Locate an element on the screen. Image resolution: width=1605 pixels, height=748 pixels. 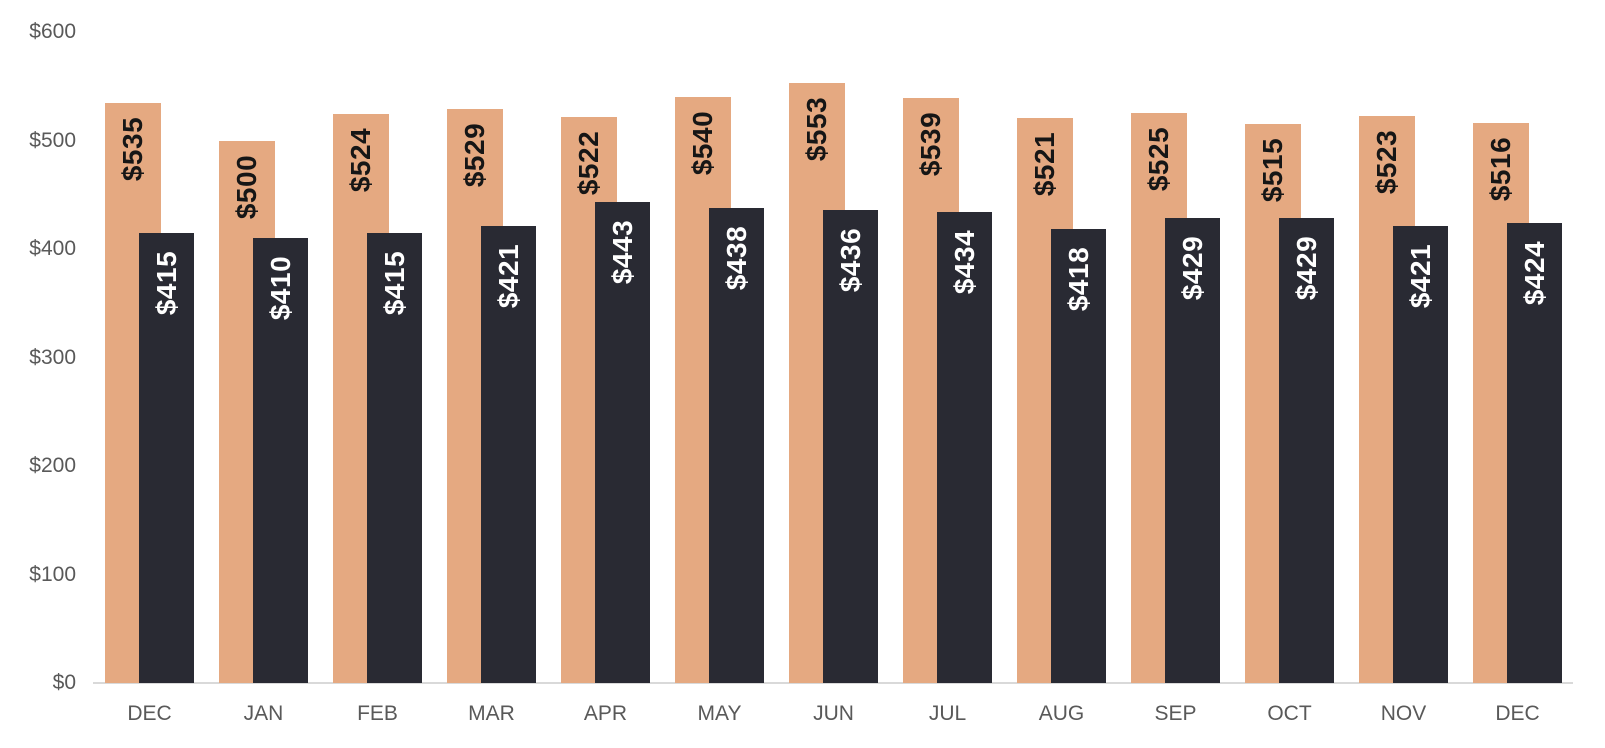
bar-value-label-series-1-tan-dec-12: $516 is located at coordinates (1500, 169).